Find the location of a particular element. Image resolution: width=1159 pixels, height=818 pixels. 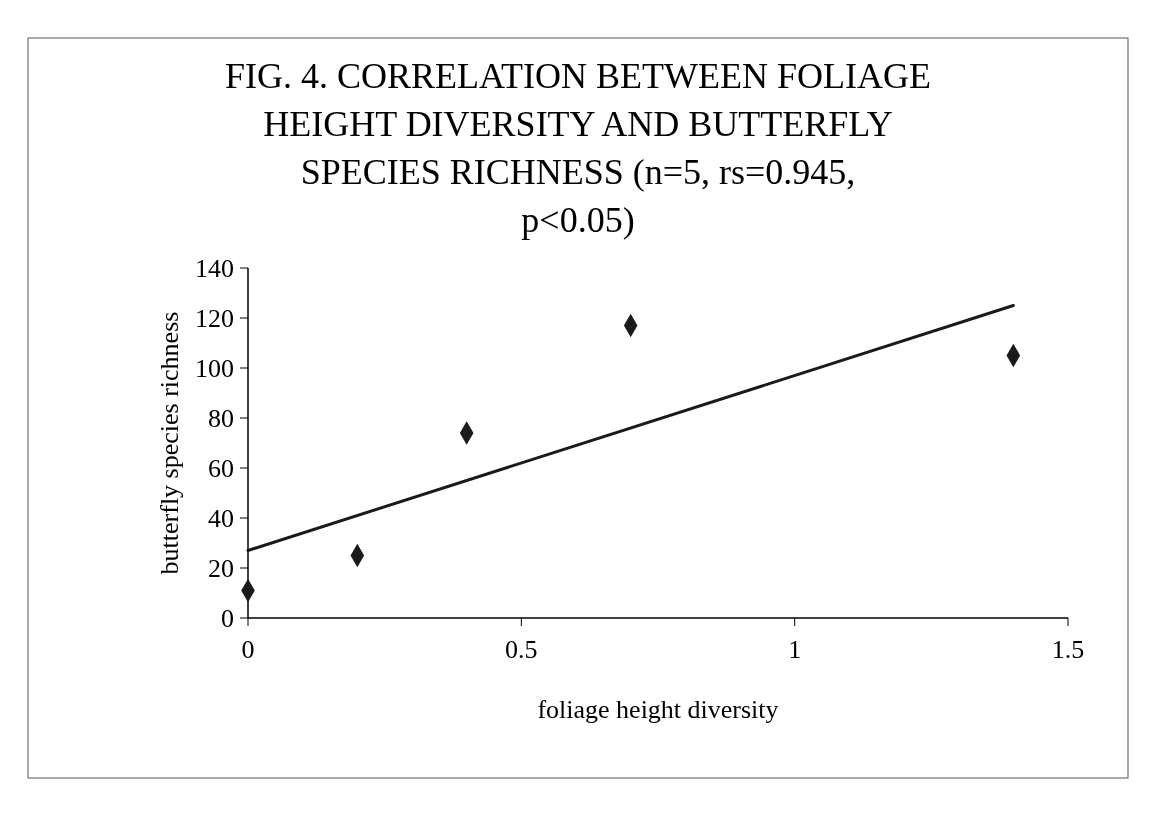

y-tick-label: 120 is located at coordinates (214, 319).